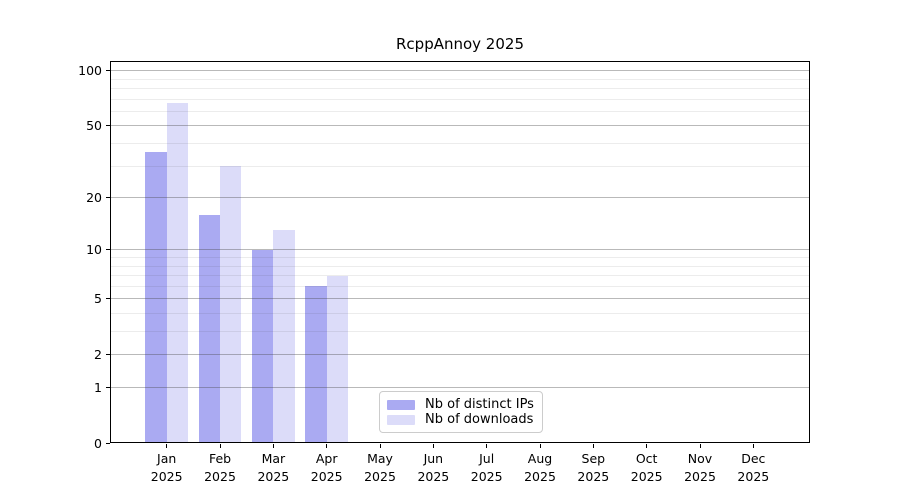  What do you see at coordinates (647, 445) in the screenshot?
I see `x-tick-oct` at bounding box center [647, 445].